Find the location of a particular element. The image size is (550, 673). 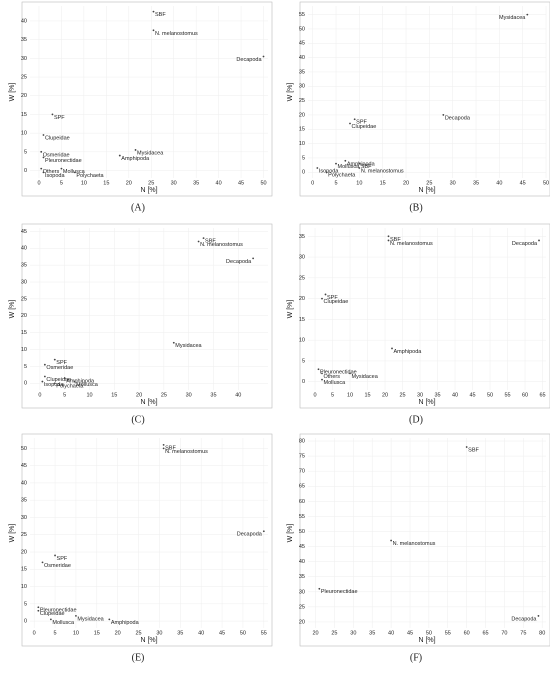

x-tick-label: 80 is located at coordinates (542, 633).